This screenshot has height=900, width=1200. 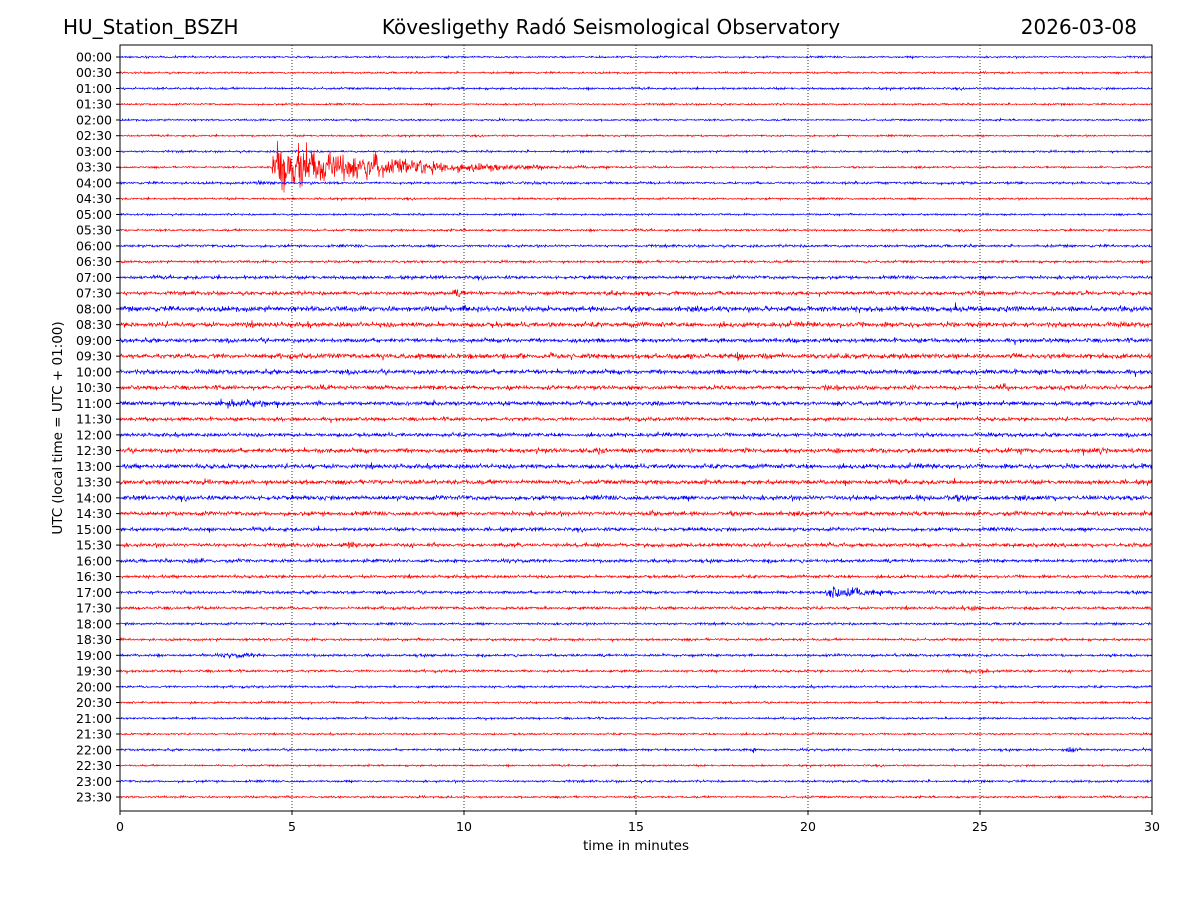 I want to click on y-tick-label: 16:00, so click(x=94, y=560).